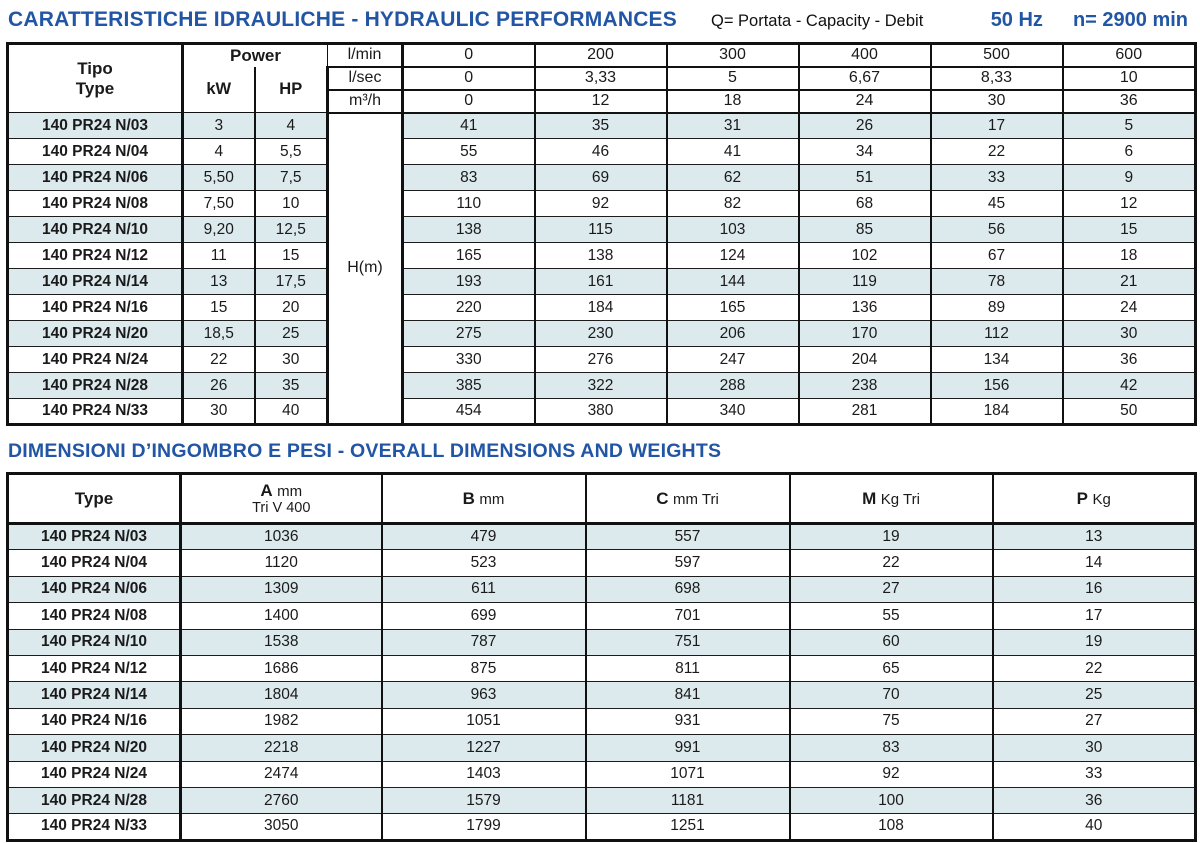  What do you see at coordinates (891, 827) in the screenshot?
I see `dim-m-cell: 108` at bounding box center [891, 827].